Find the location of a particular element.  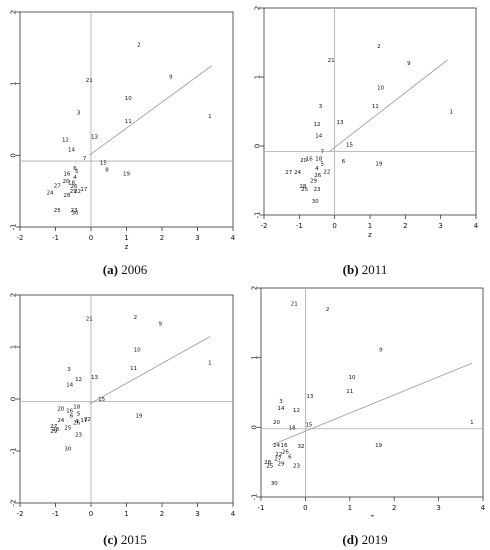

point-label: 32 is located at coordinates (300, 447).